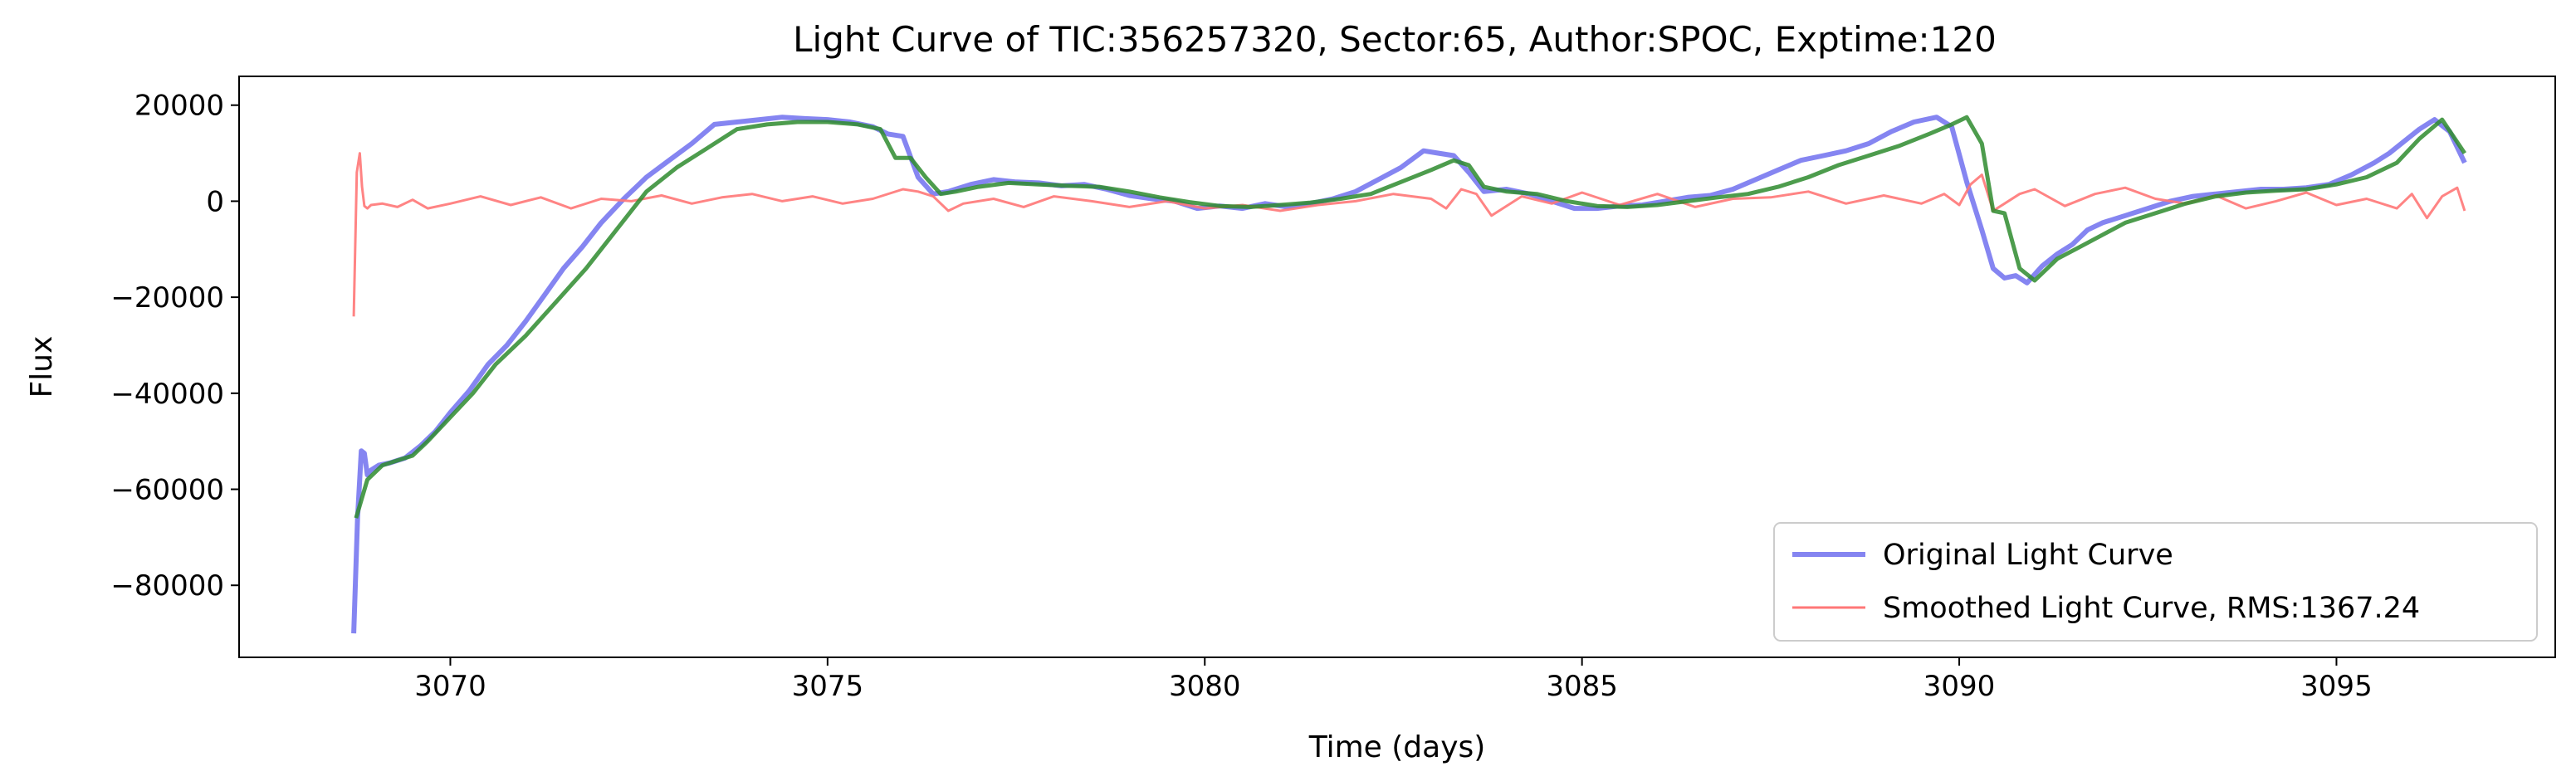 The width and height of the screenshot is (2576, 781). I want to click on x-tick-label: 3090, so click(1959, 686).